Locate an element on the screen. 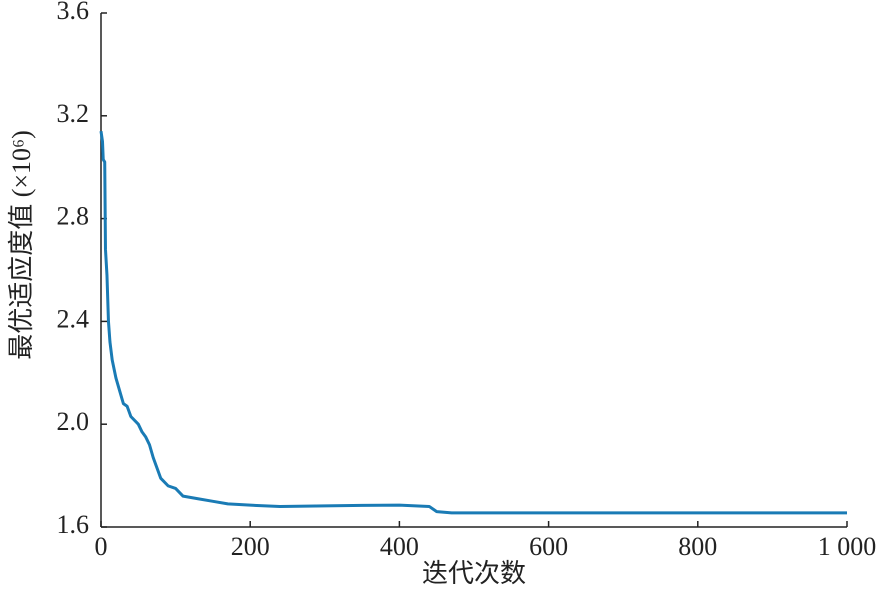 The width and height of the screenshot is (876, 591). y-tick-label: 2.4 is located at coordinates (73, 318).